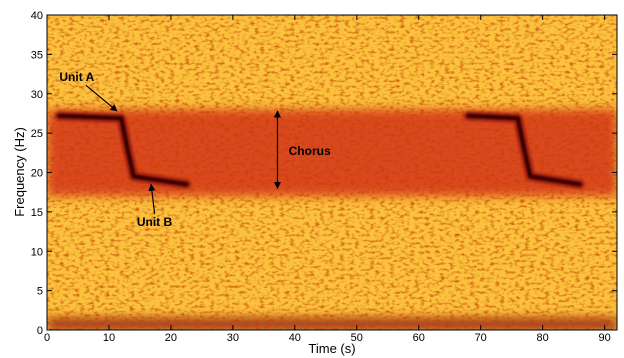 This screenshot has width=624, height=358. What do you see at coordinates (233, 338) in the screenshot?
I see `x-tick-label: 30` at bounding box center [233, 338].